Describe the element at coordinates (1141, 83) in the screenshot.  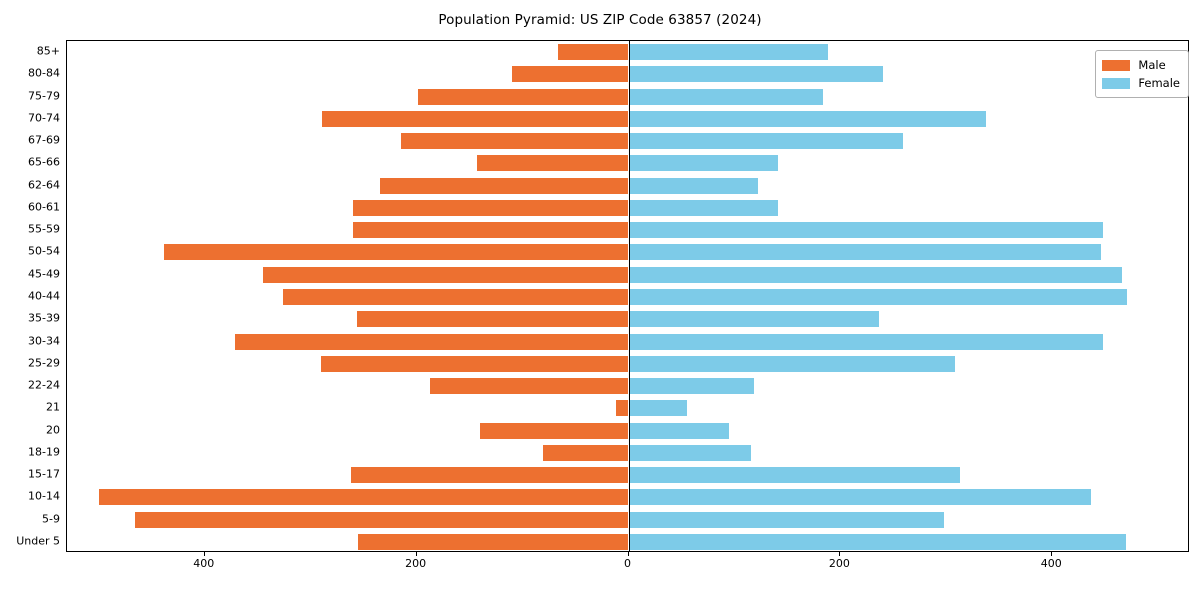
I see `legend-entry: Female` at that location.